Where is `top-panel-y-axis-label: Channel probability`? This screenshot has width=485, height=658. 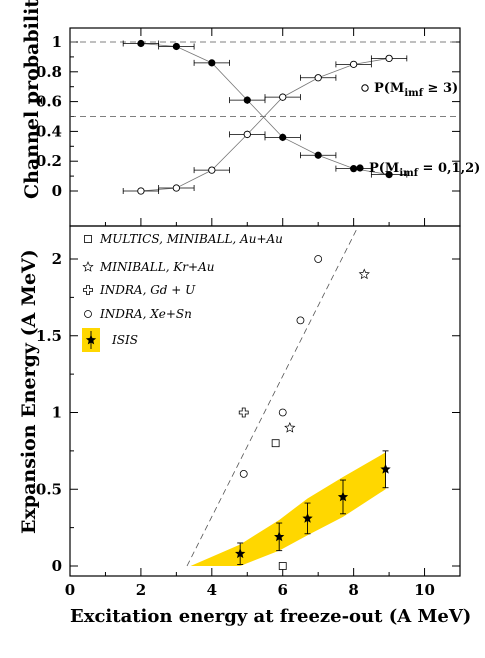
top-panel-y-axis-label: Channel probability is located at coordinates (32, 99).